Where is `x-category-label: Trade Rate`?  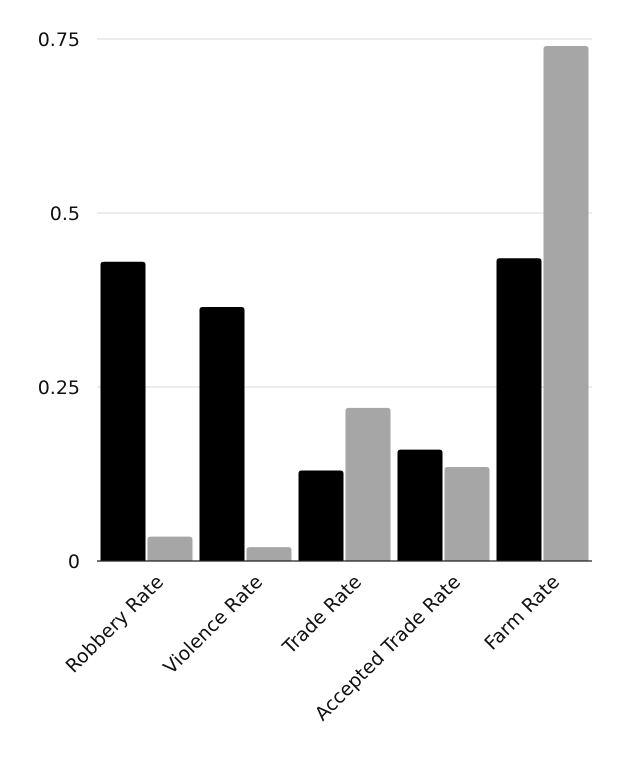
x-category-label: Trade Rate is located at coordinates (322, 615).